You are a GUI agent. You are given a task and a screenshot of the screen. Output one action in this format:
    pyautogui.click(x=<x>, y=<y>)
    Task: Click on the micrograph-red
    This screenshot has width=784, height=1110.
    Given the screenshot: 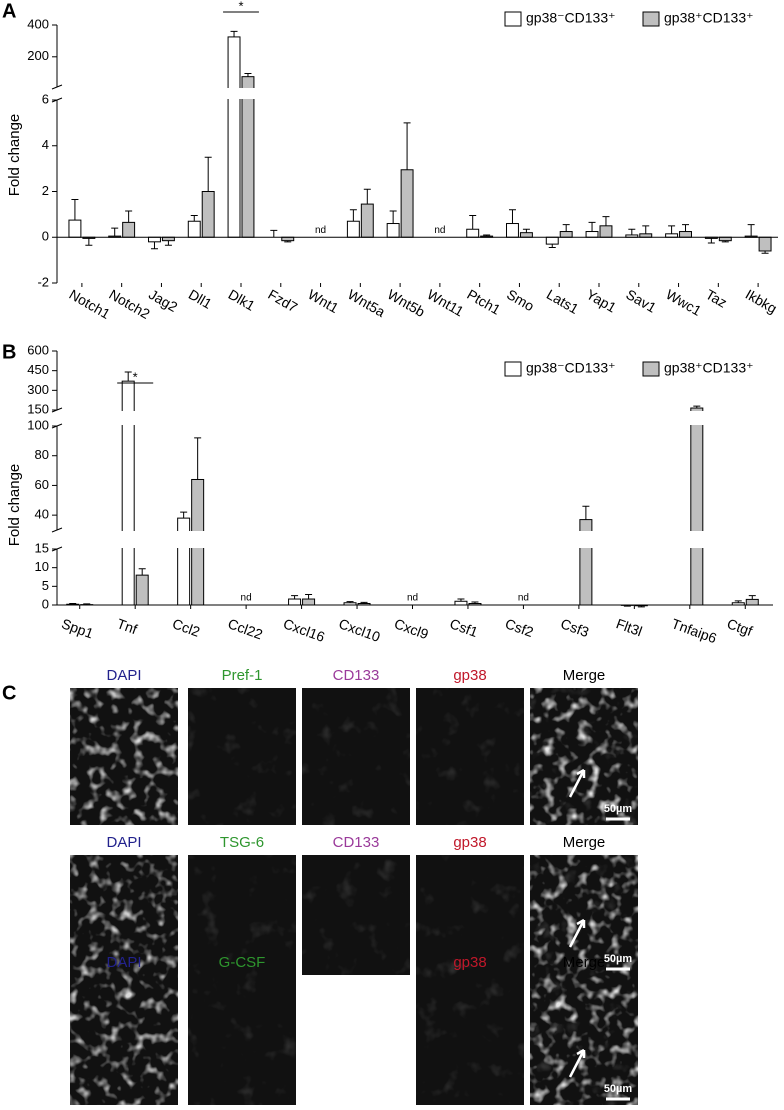 What is the action you would take?
    pyautogui.click(x=584, y=756)
    